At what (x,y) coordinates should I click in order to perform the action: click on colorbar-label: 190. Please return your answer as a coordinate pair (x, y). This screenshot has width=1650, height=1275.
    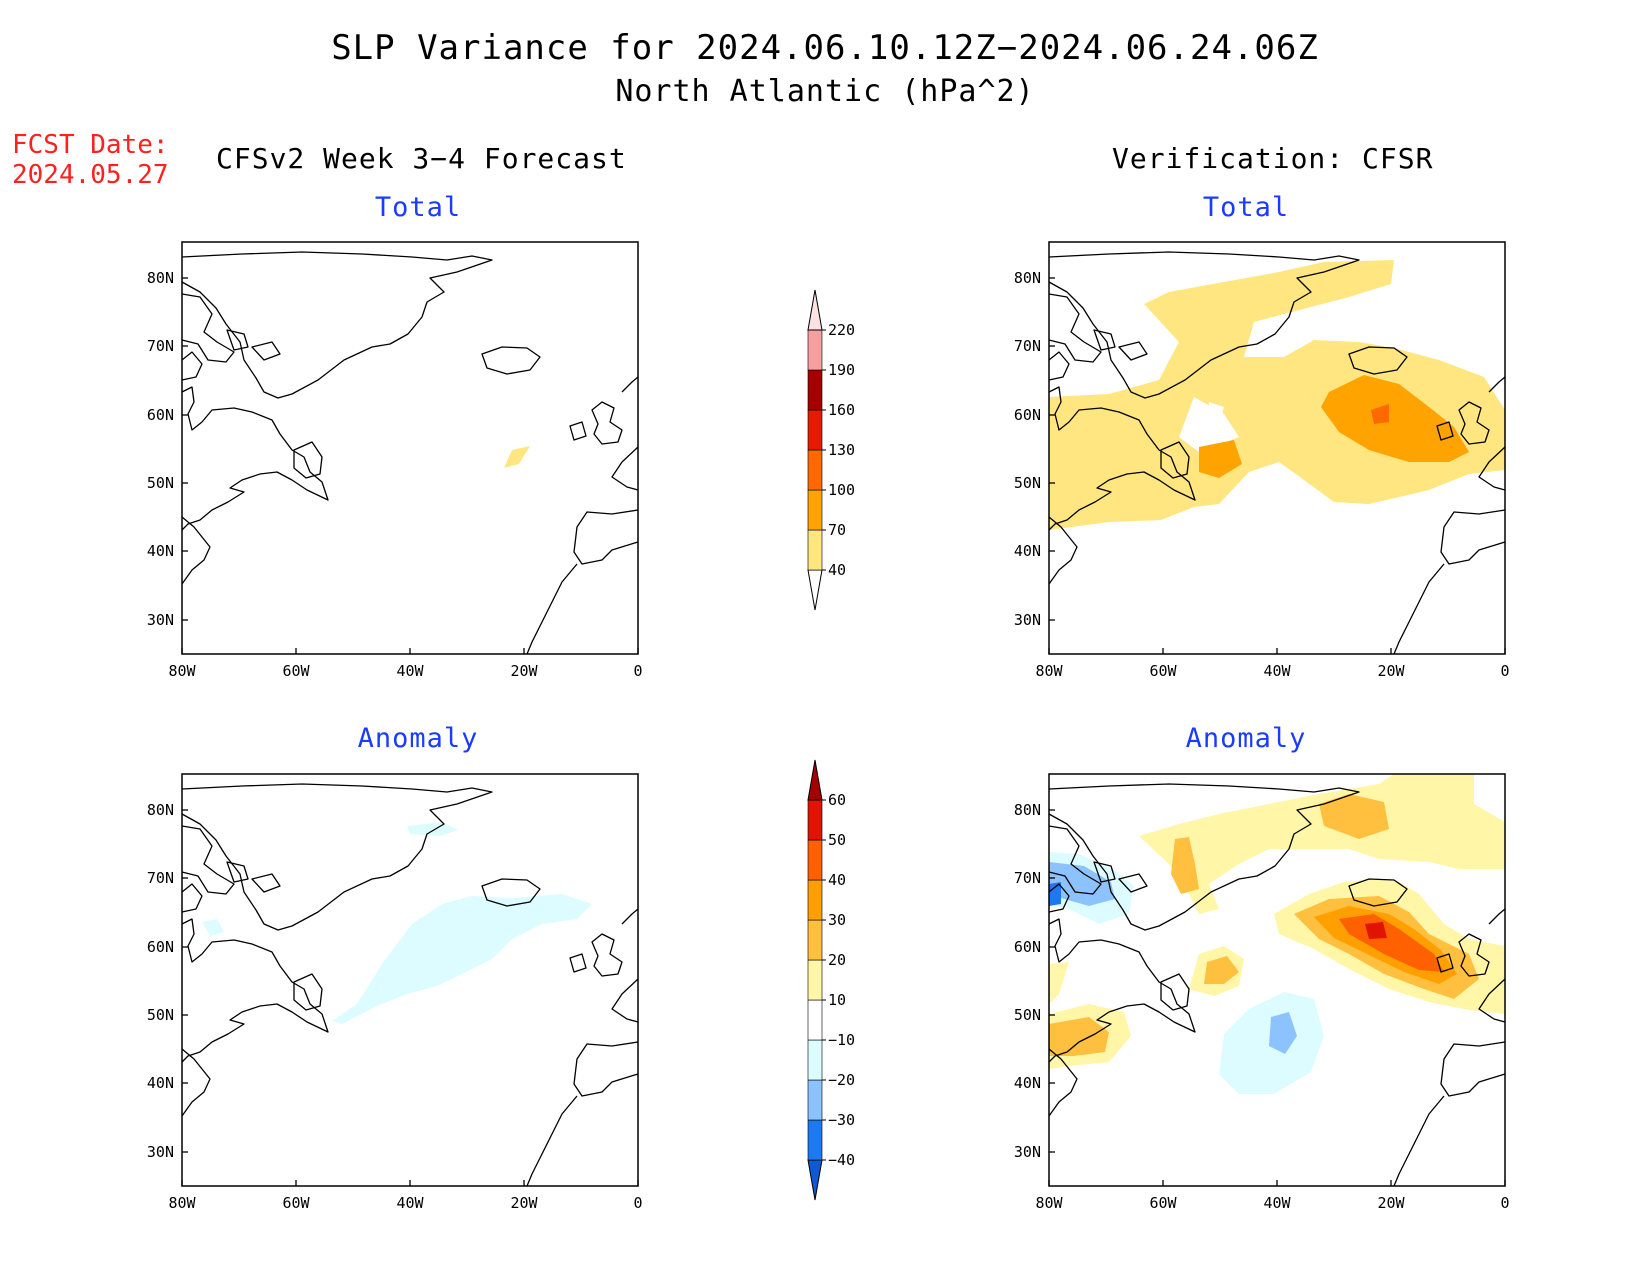
    Looking at the image, I should click on (841, 370).